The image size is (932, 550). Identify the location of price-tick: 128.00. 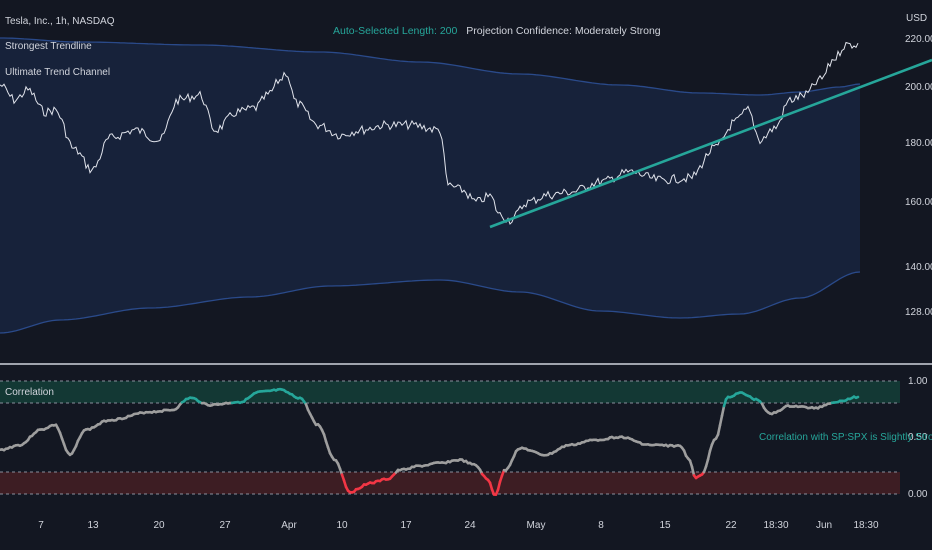
(918, 312).